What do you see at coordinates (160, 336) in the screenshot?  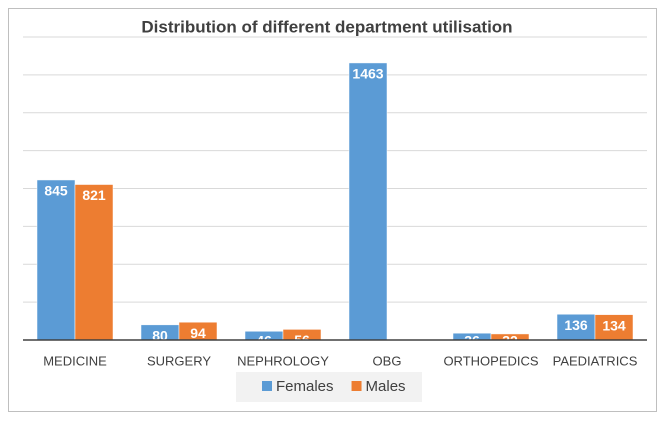 I see `data-label: 80` at bounding box center [160, 336].